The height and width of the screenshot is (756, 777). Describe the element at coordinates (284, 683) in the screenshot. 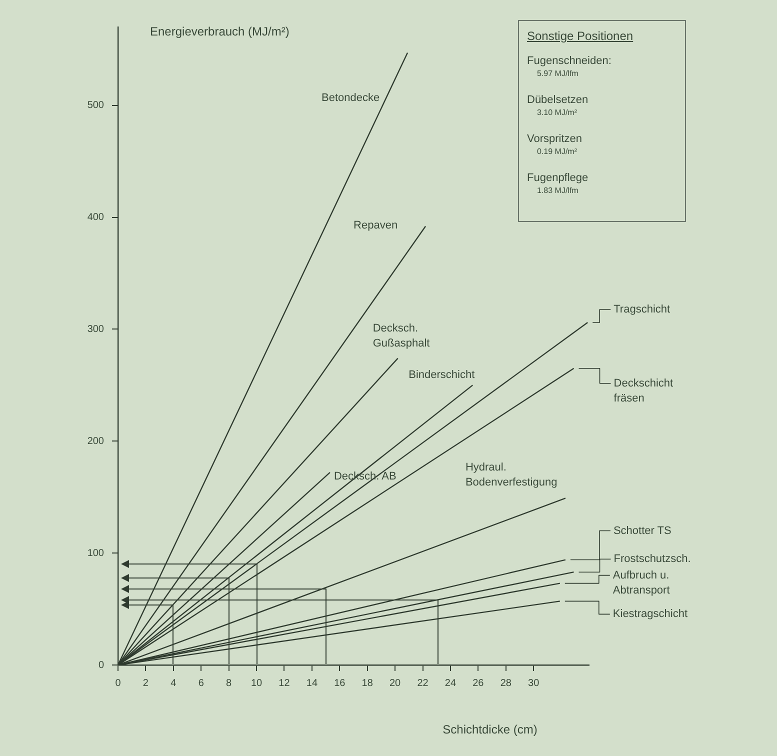

I see `x-tick-label: 12` at that location.